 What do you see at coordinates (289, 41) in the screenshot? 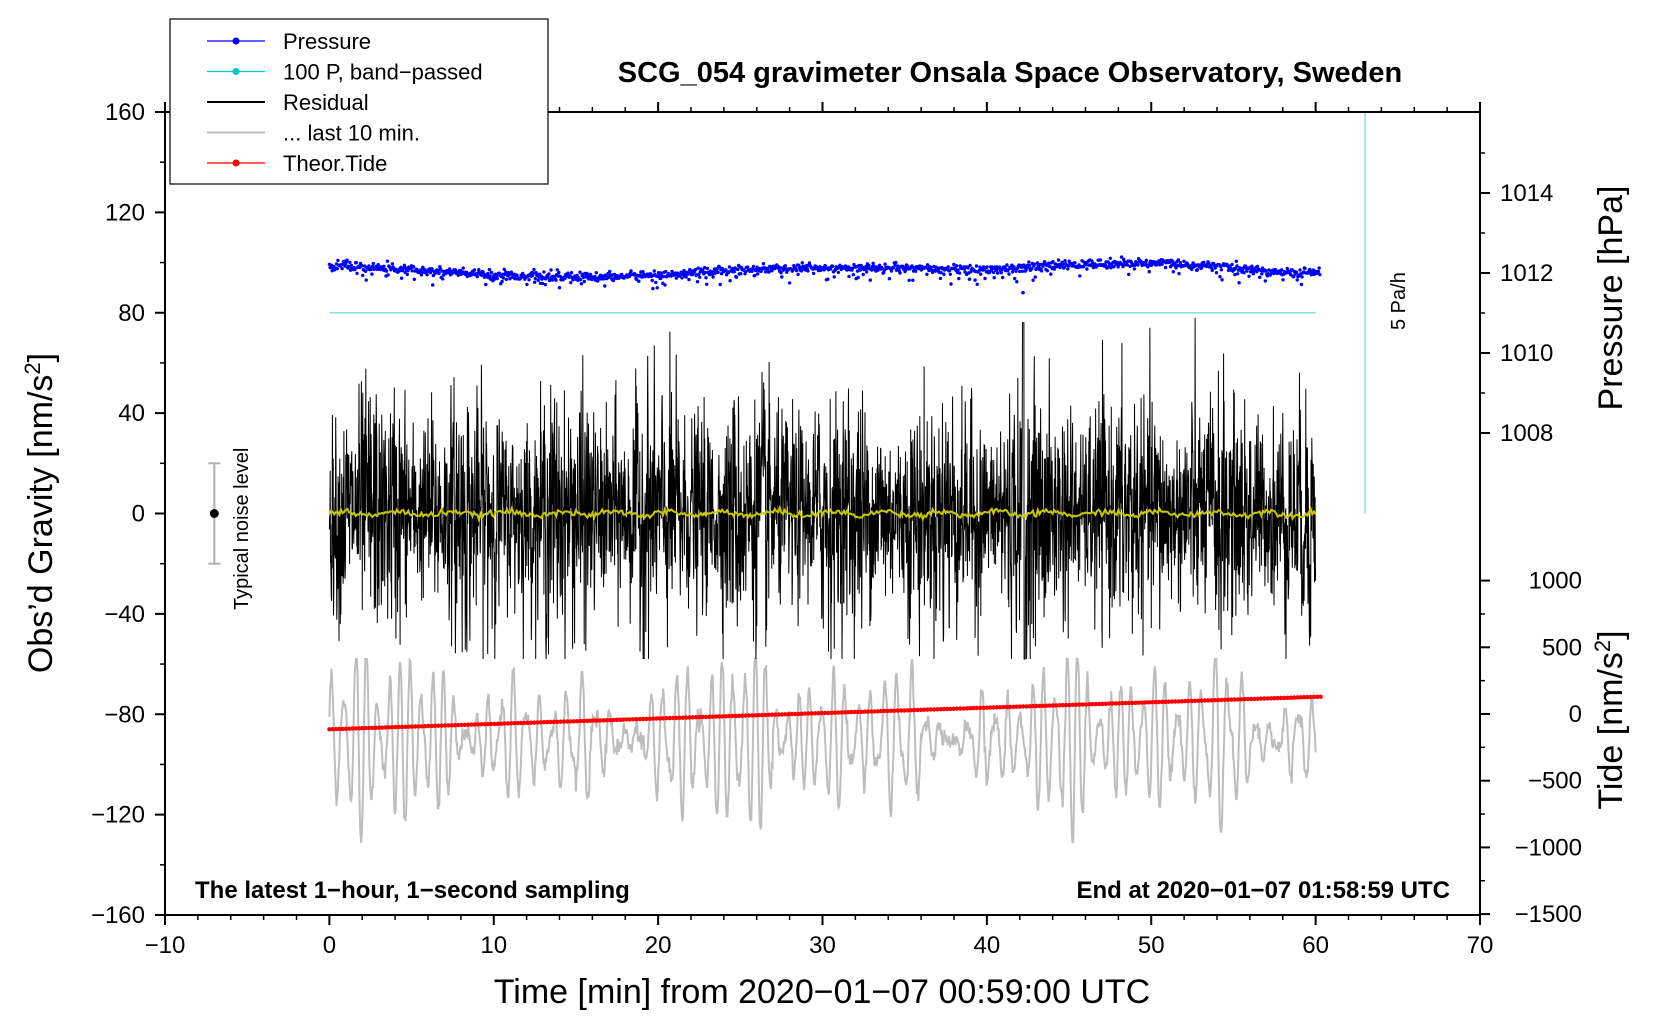
I see `legend-item: Pressure` at bounding box center [289, 41].